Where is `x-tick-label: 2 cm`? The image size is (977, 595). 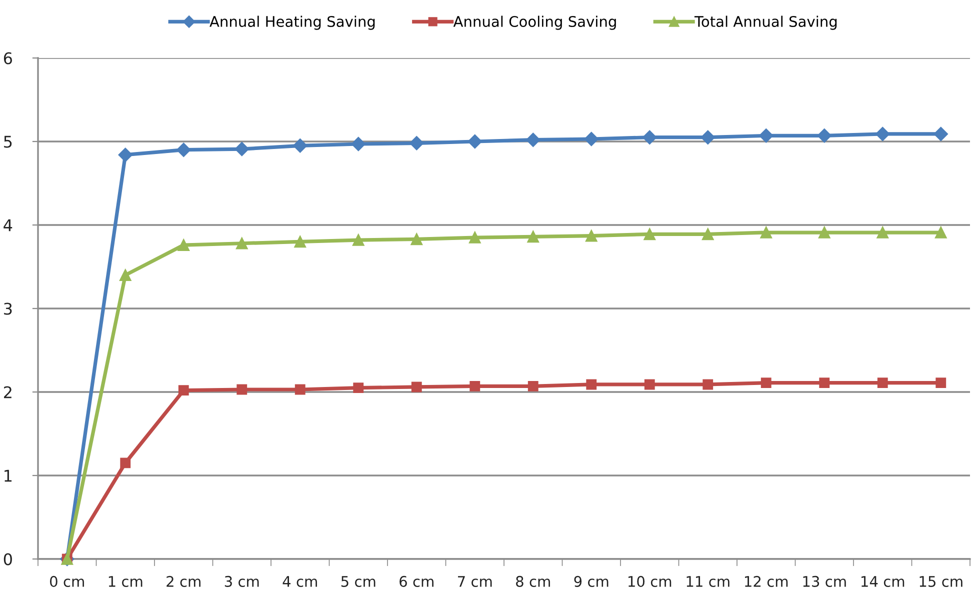
x-tick-label: 2 cm is located at coordinates (183, 581).